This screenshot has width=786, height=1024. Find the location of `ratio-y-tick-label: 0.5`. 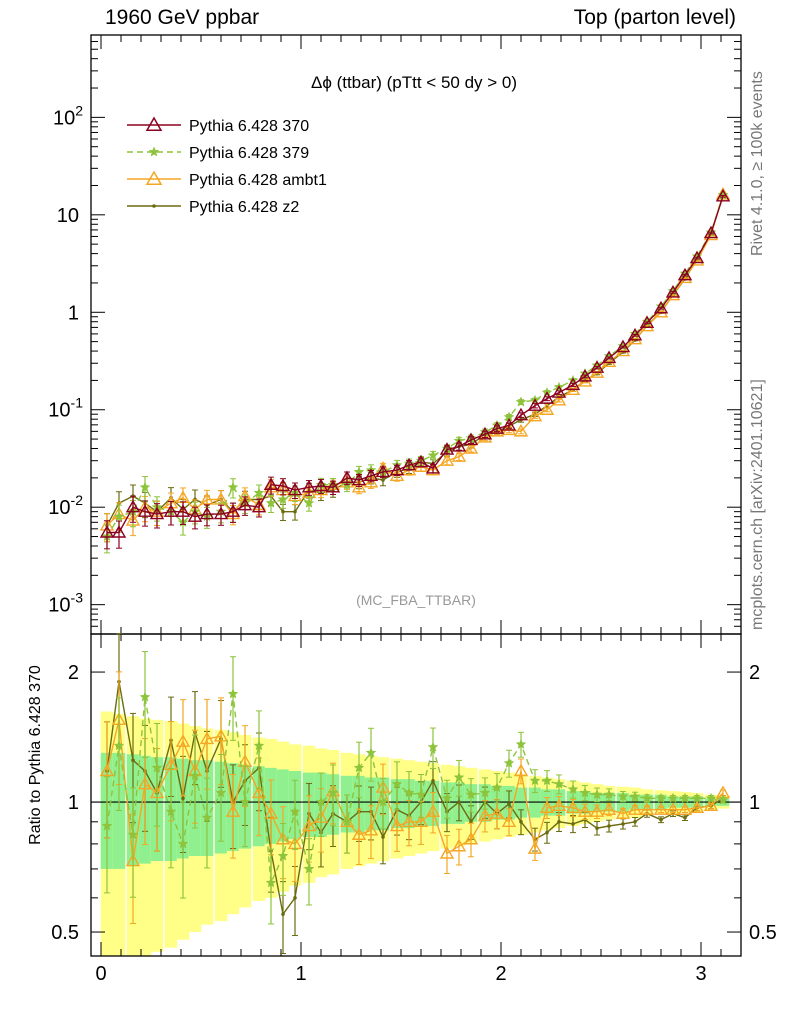

ratio-y-tick-label: 0.5 is located at coordinates (65, 933).